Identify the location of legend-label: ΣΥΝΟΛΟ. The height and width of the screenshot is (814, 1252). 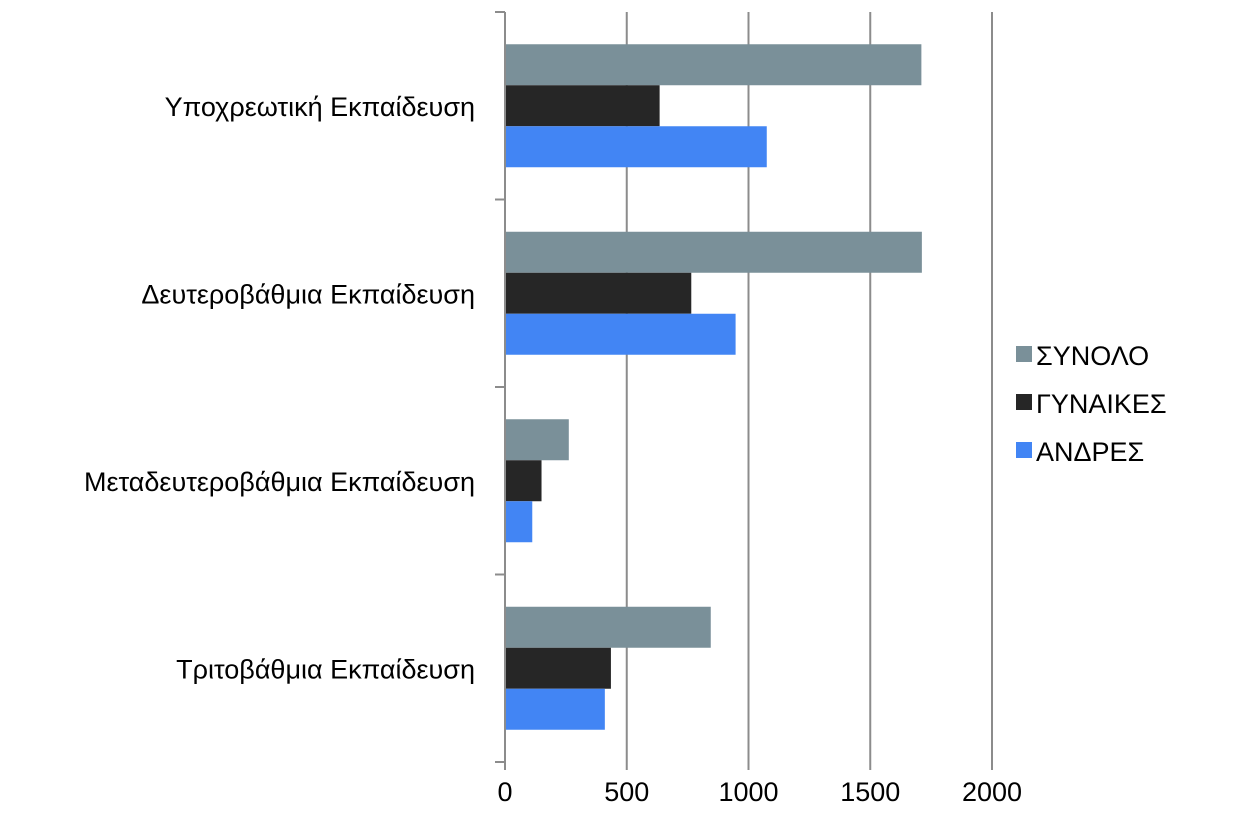
(1092, 356).